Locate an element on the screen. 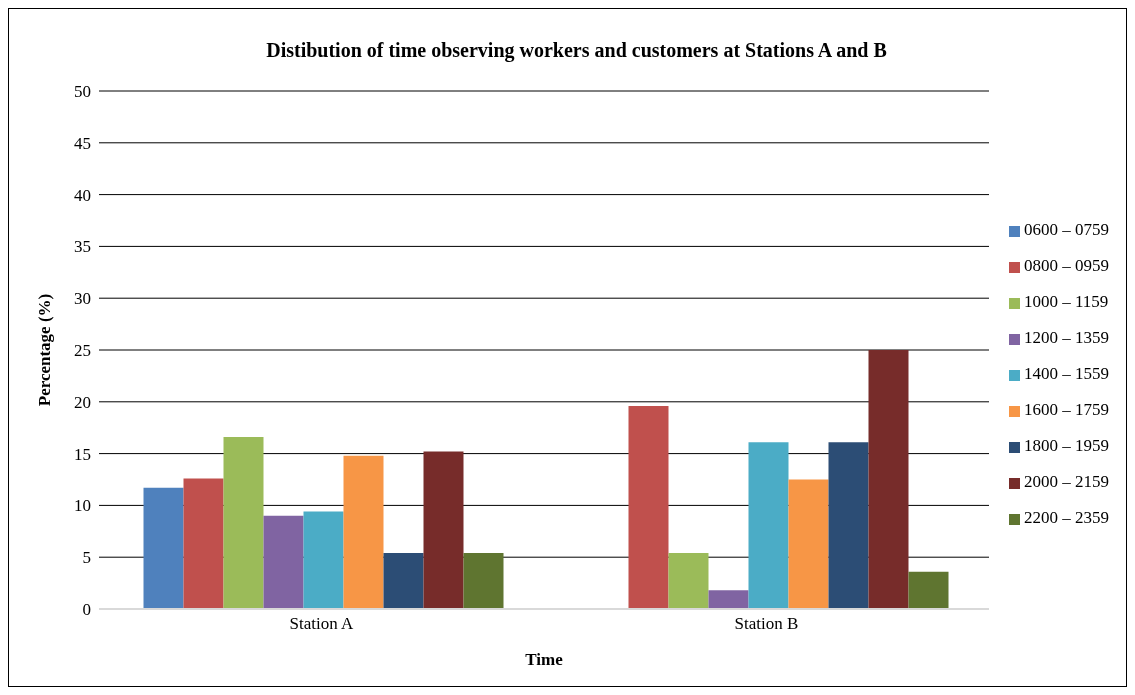  y-tick-label: 45 is located at coordinates (82, 143).